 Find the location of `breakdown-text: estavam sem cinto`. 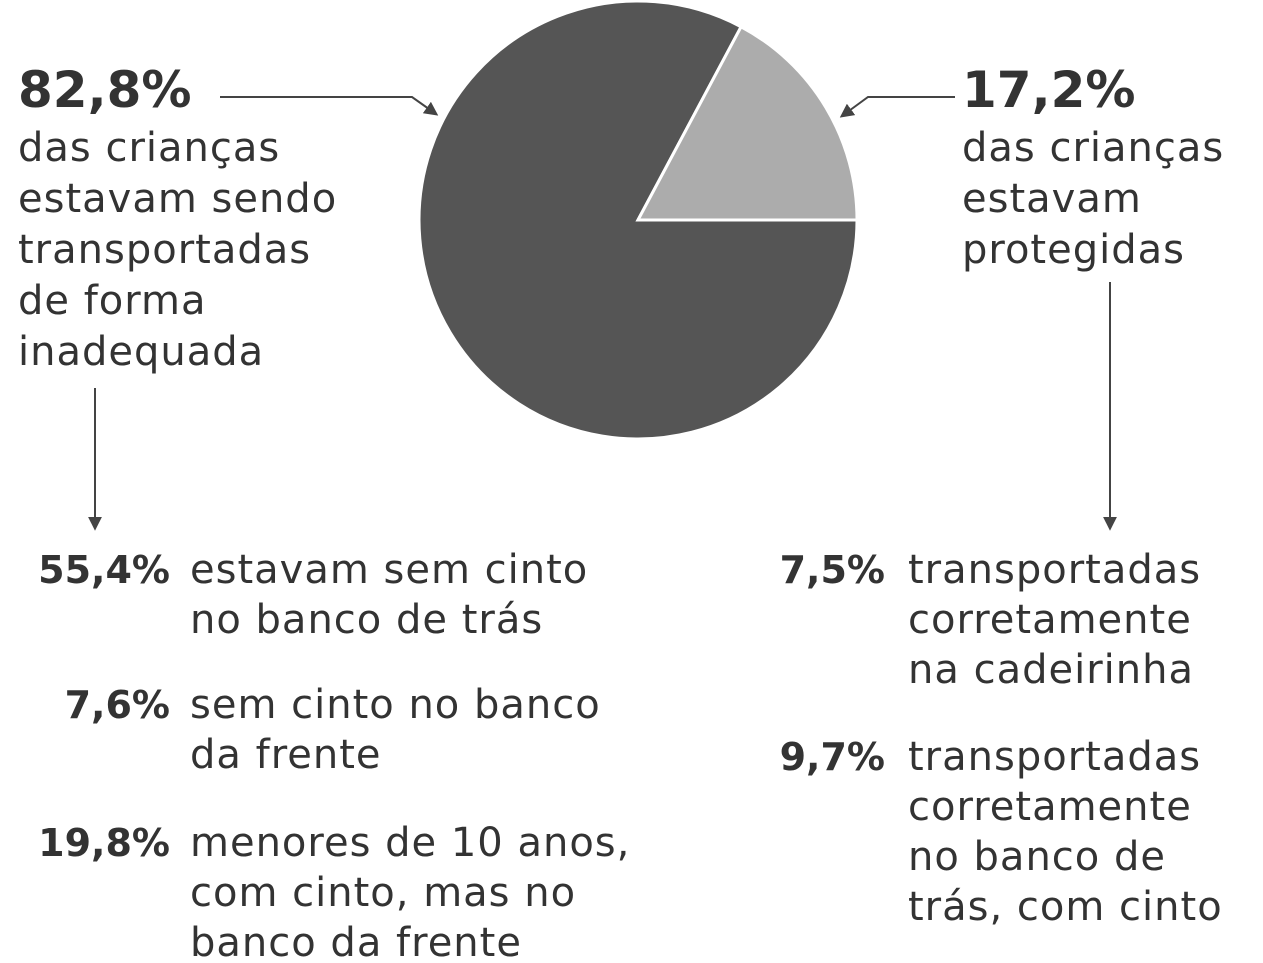

breakdown-text: estavam sem cinto is located at coordinates (389, 570).